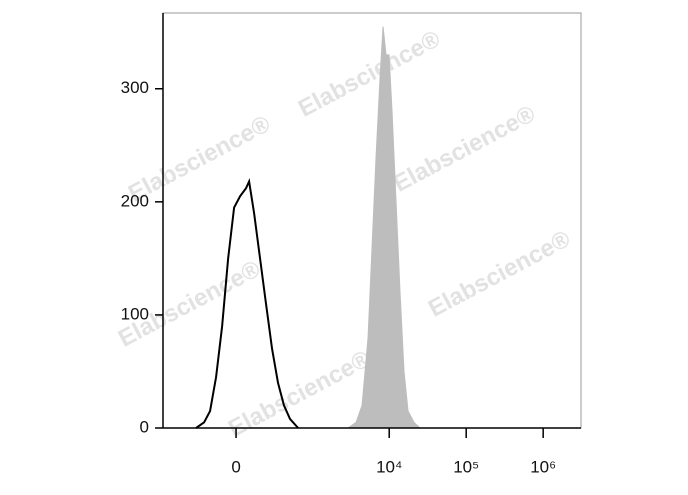 The height and width of the screenshot is (495, 688). What do you see at coordinates (543, 466) in the screenshot?
I see `x-tick-label: 10⁶` at bounding box center [543, 466].